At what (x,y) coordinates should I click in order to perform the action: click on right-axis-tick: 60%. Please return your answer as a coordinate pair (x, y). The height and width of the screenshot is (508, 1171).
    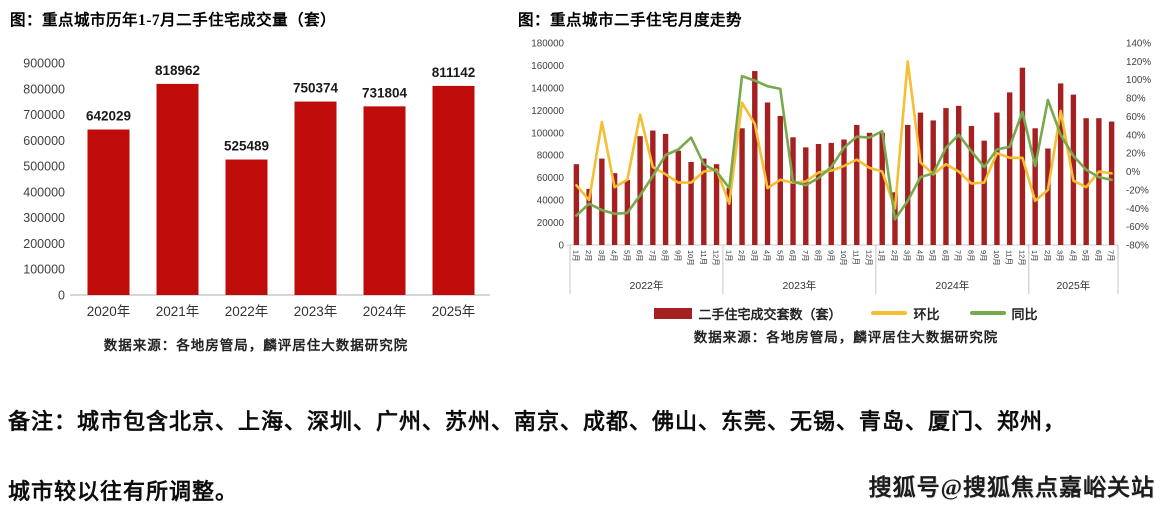
    Looking at the image, I should click on (1136, 117).